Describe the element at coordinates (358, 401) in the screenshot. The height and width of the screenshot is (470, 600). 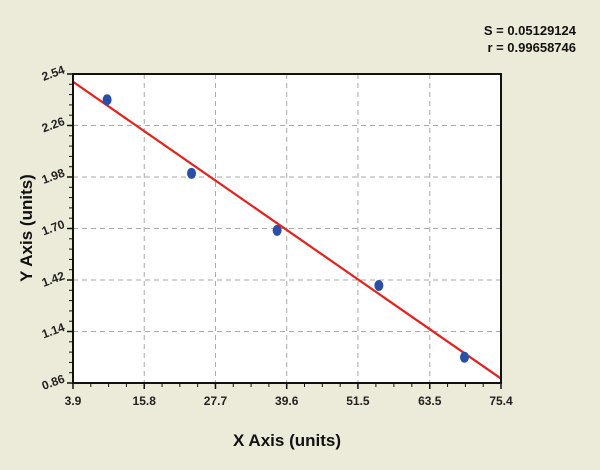
I see `x-tick-label: 51.5` at that location.